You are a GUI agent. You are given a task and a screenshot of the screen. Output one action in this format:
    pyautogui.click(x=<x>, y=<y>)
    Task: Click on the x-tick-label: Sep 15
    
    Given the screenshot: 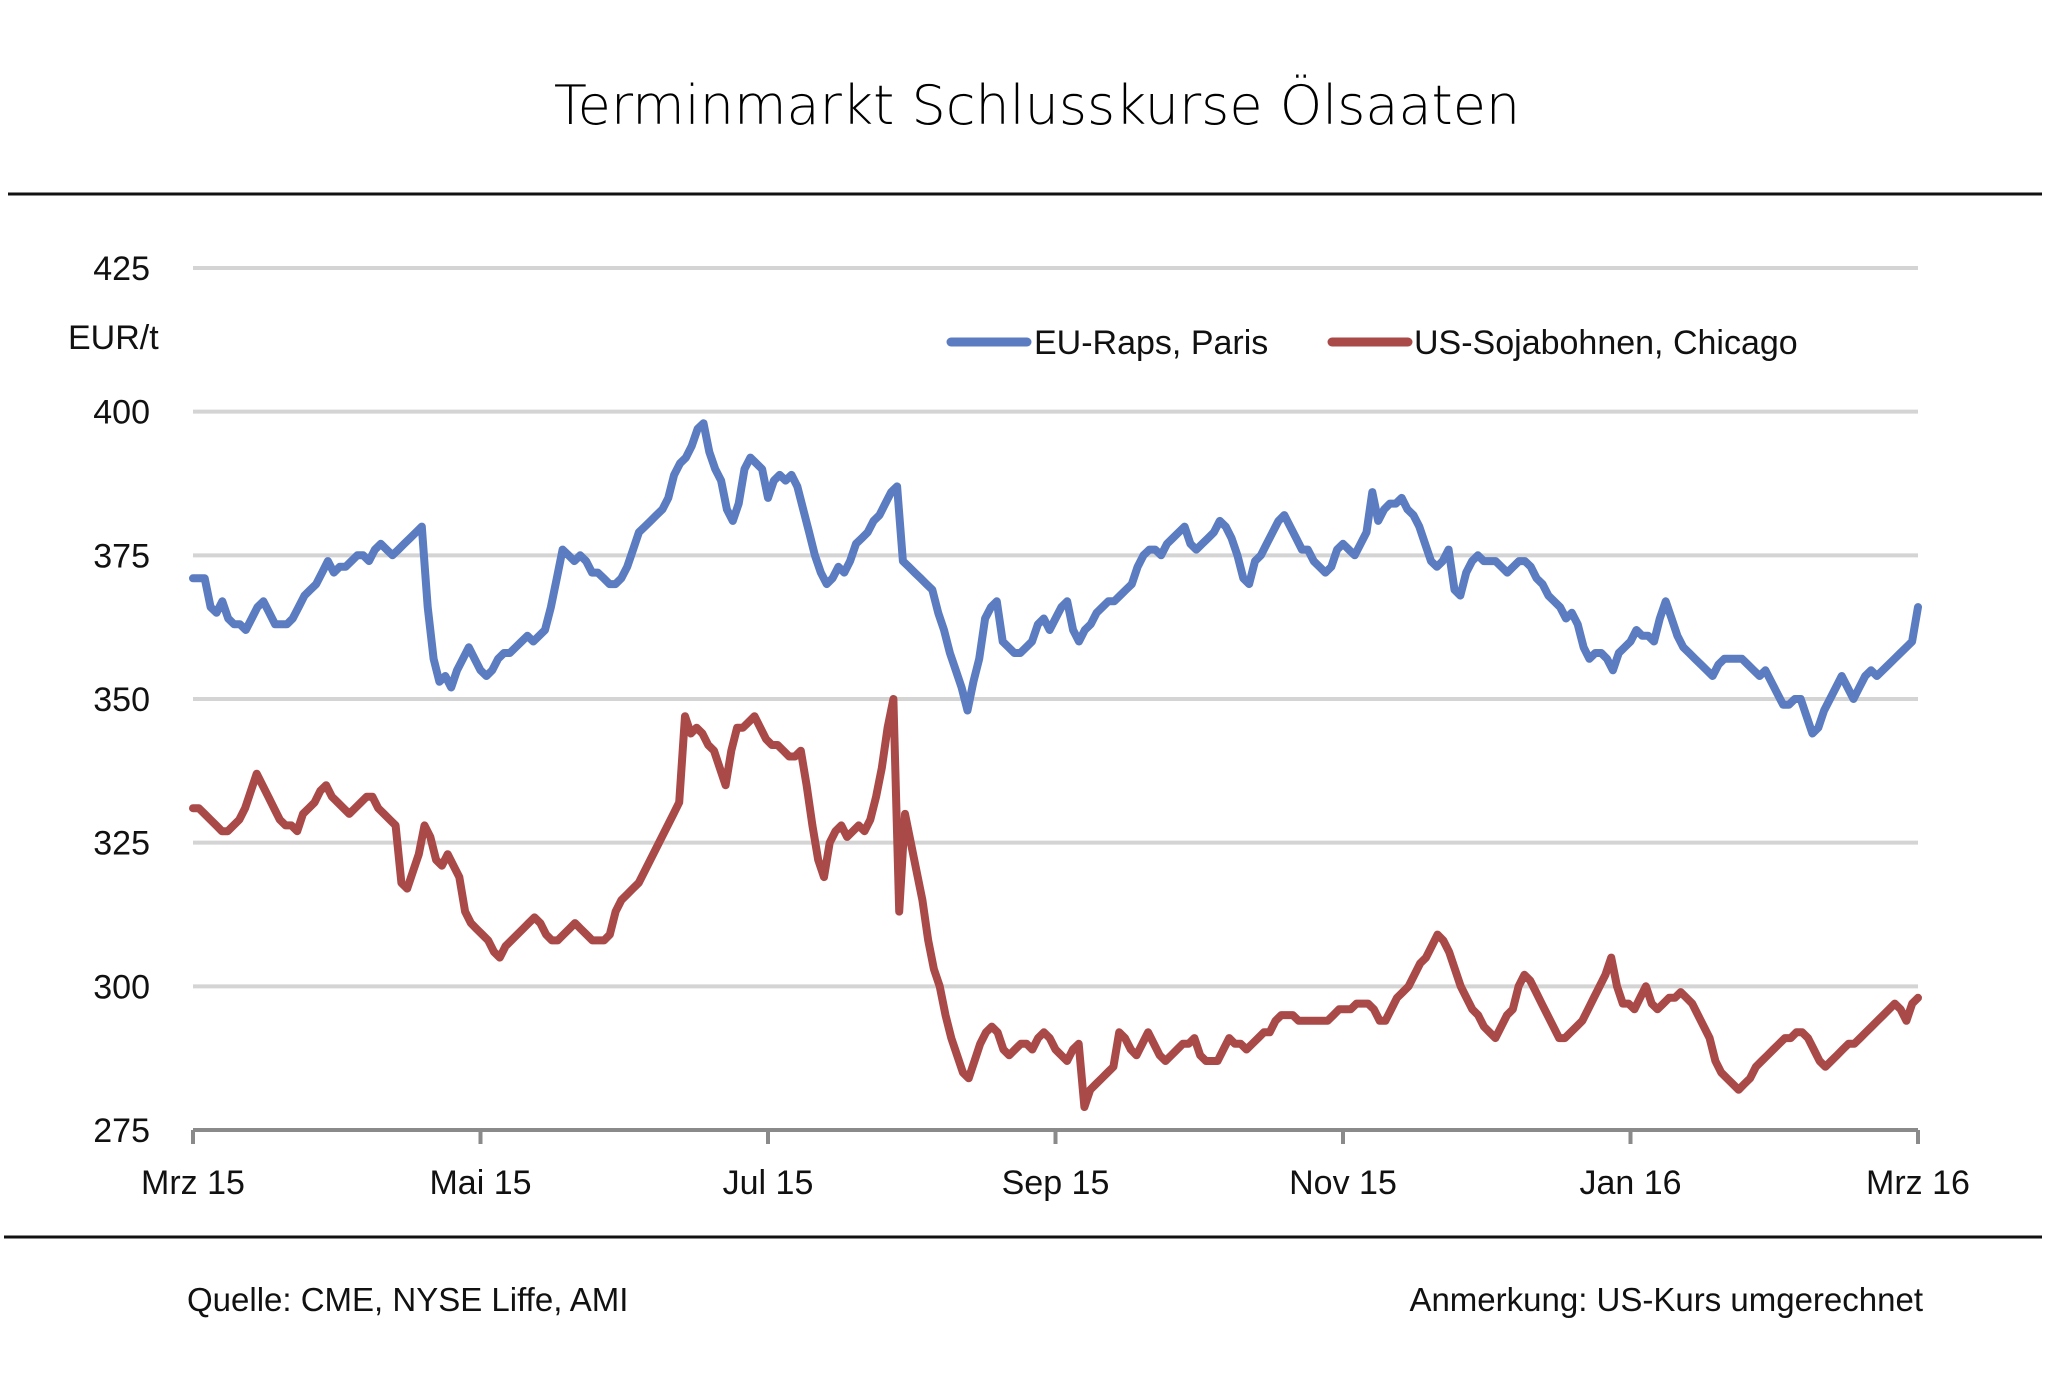 What is the action you would take?
    pyautogui.click(x=1056, y=1183)
    